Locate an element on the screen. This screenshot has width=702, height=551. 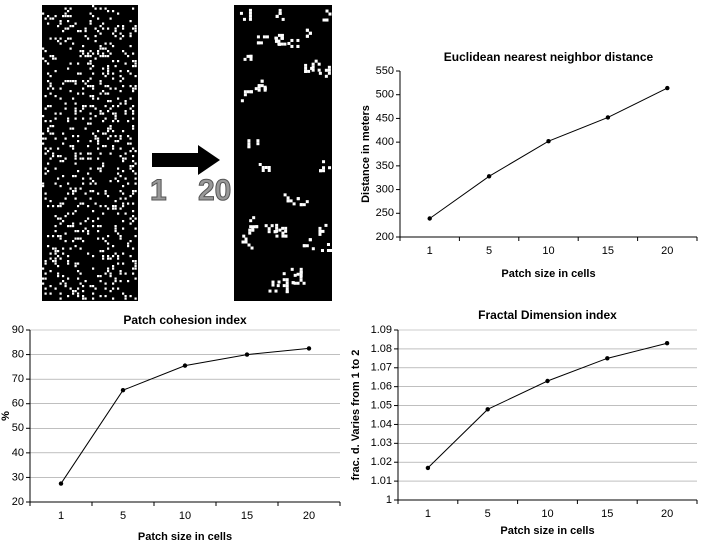
y-tick-label: 70 is located at coordinates (18, 379).